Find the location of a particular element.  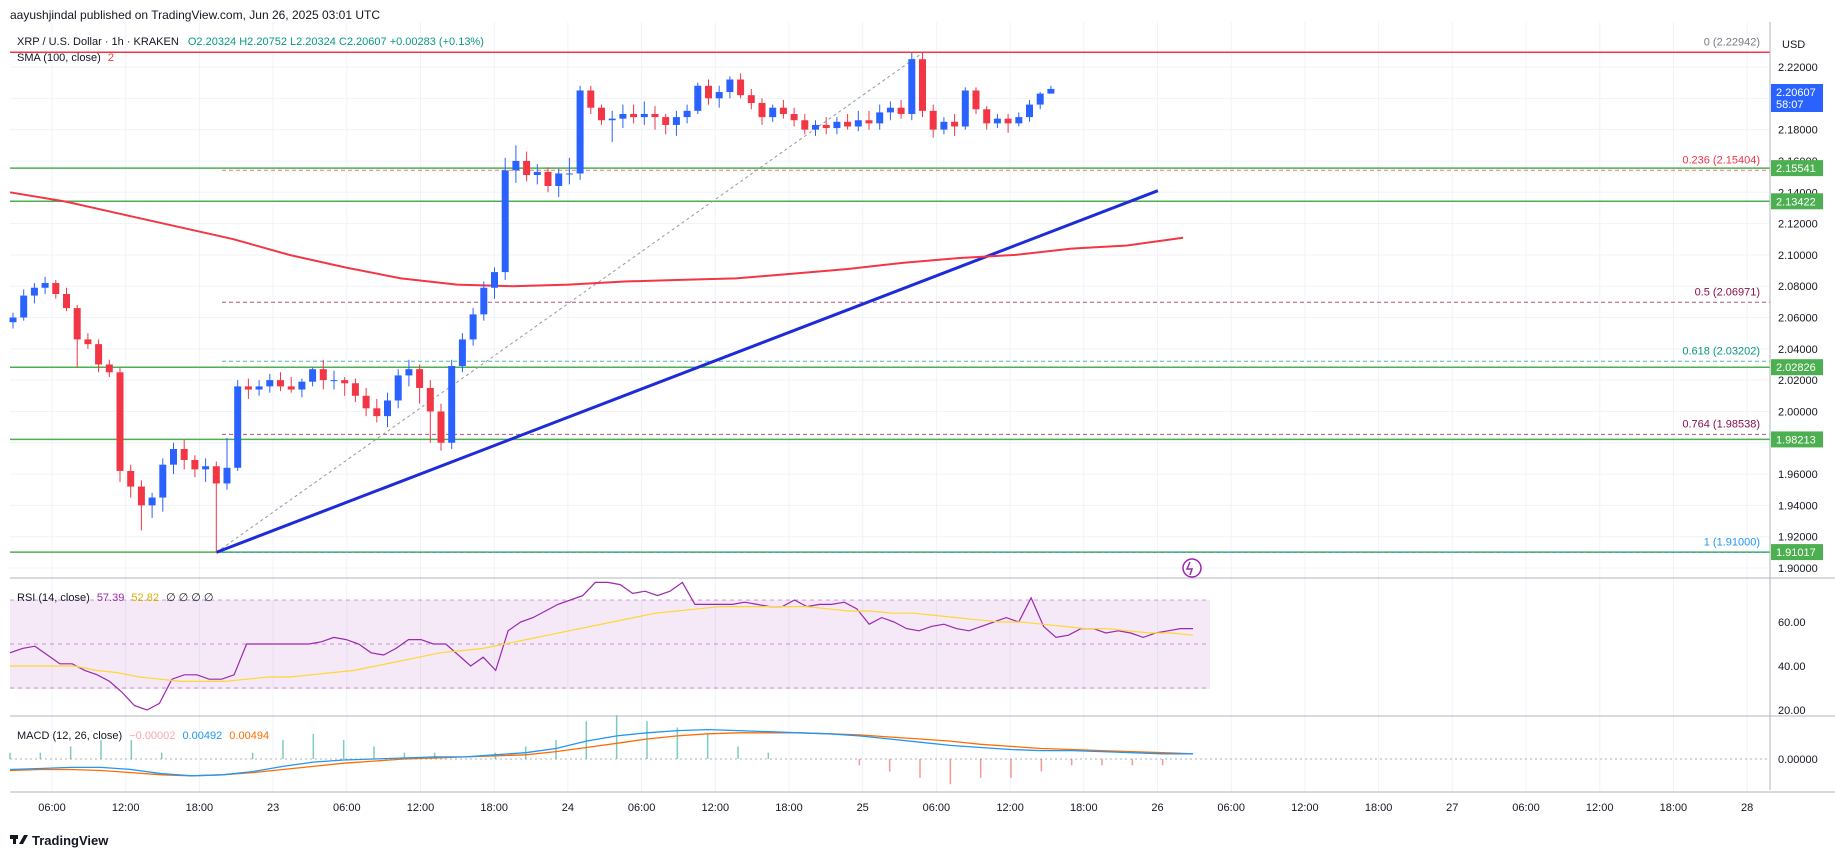

footer-brand: TradingView is located at coordinates (70, 840).